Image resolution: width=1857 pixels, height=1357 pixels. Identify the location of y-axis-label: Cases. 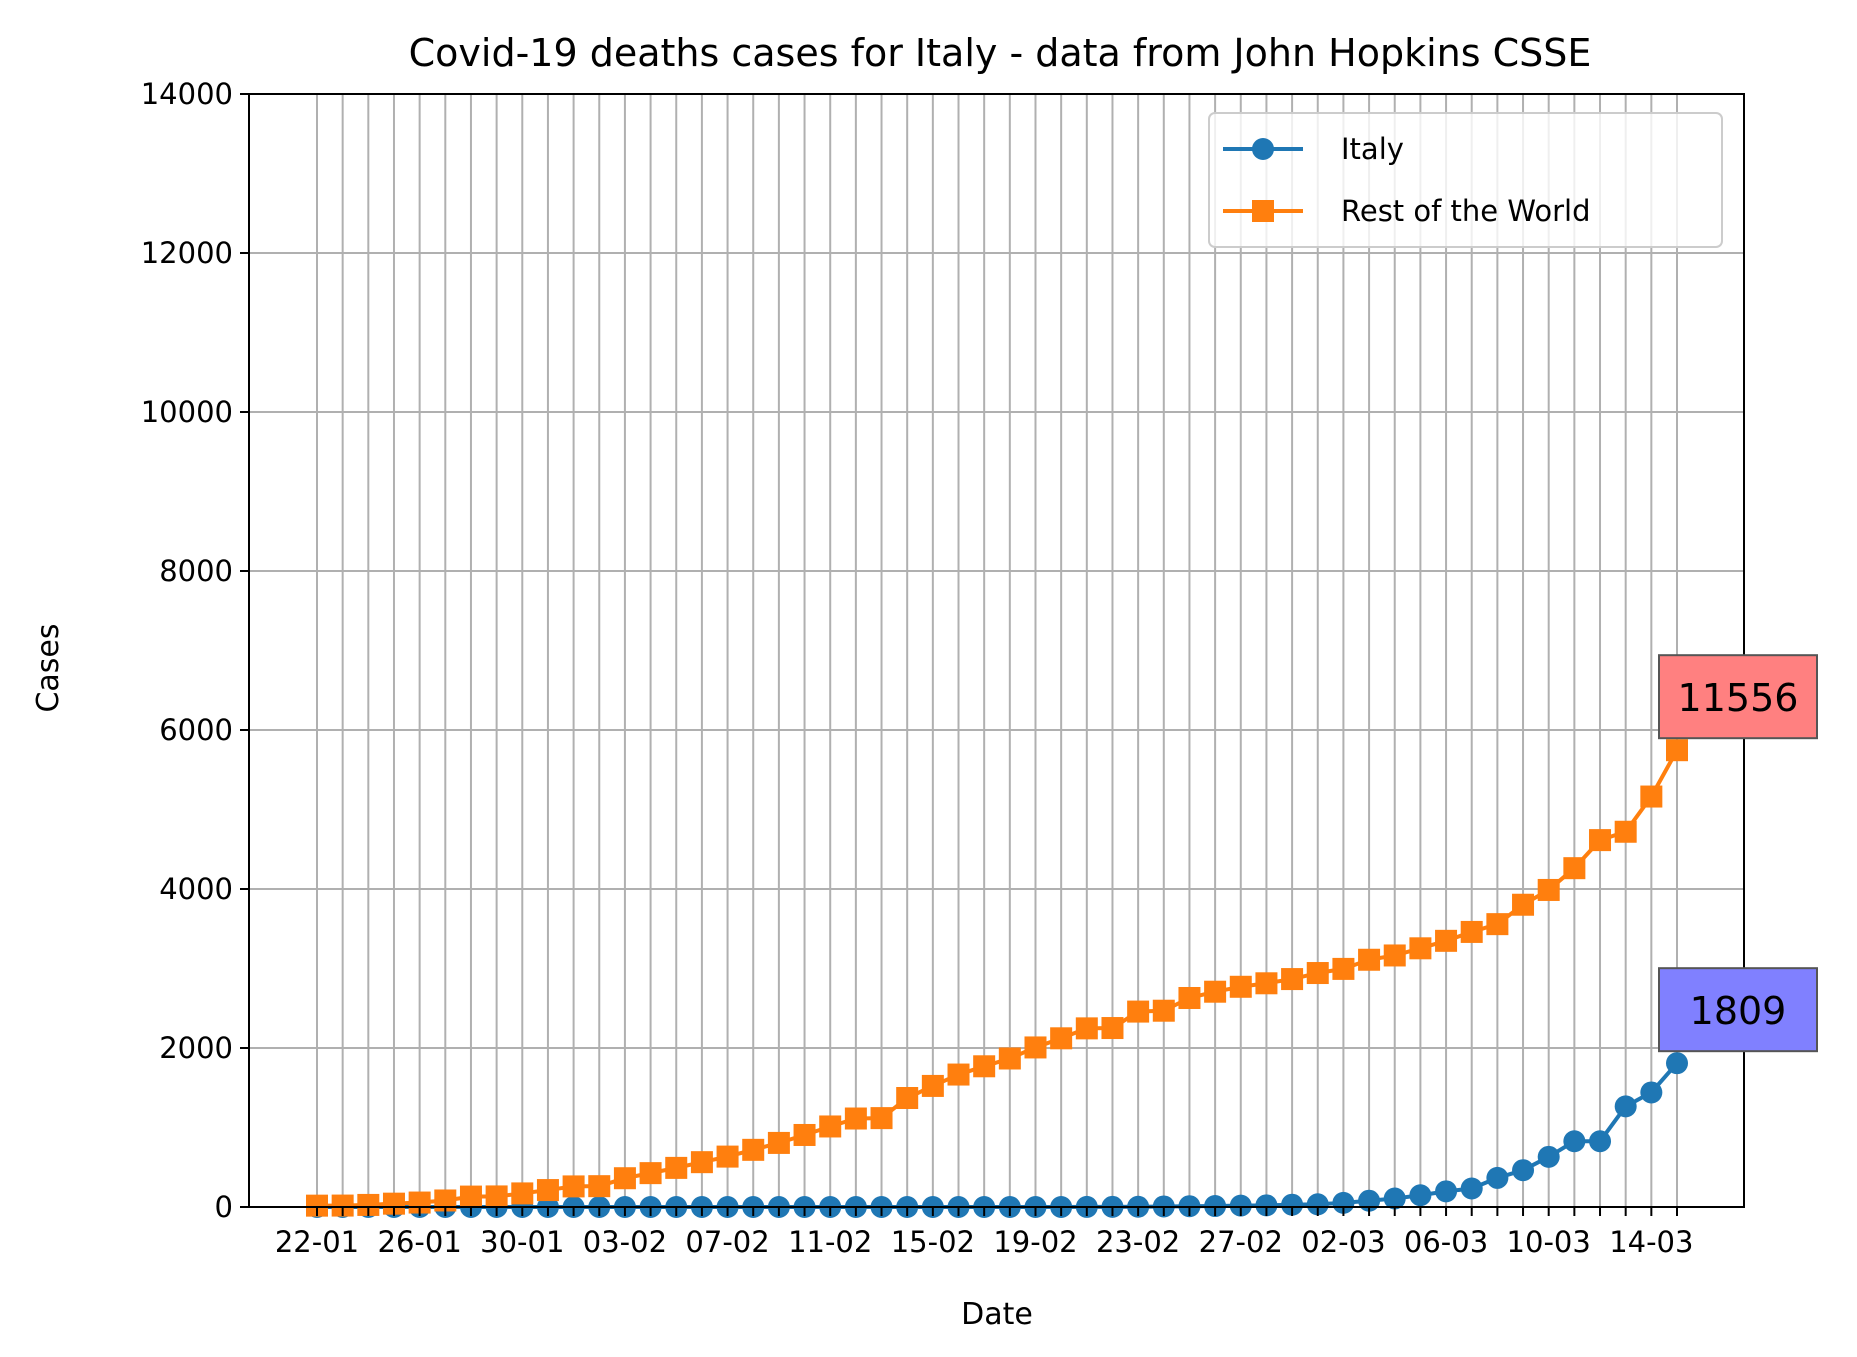
(48, 667).